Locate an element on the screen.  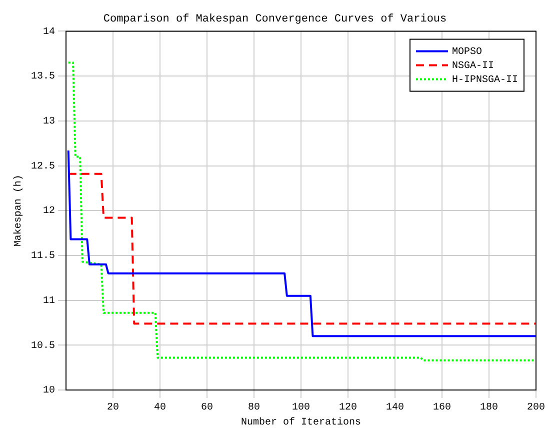
y-tick-label: 12.5 is located at coordinates (43, 166).